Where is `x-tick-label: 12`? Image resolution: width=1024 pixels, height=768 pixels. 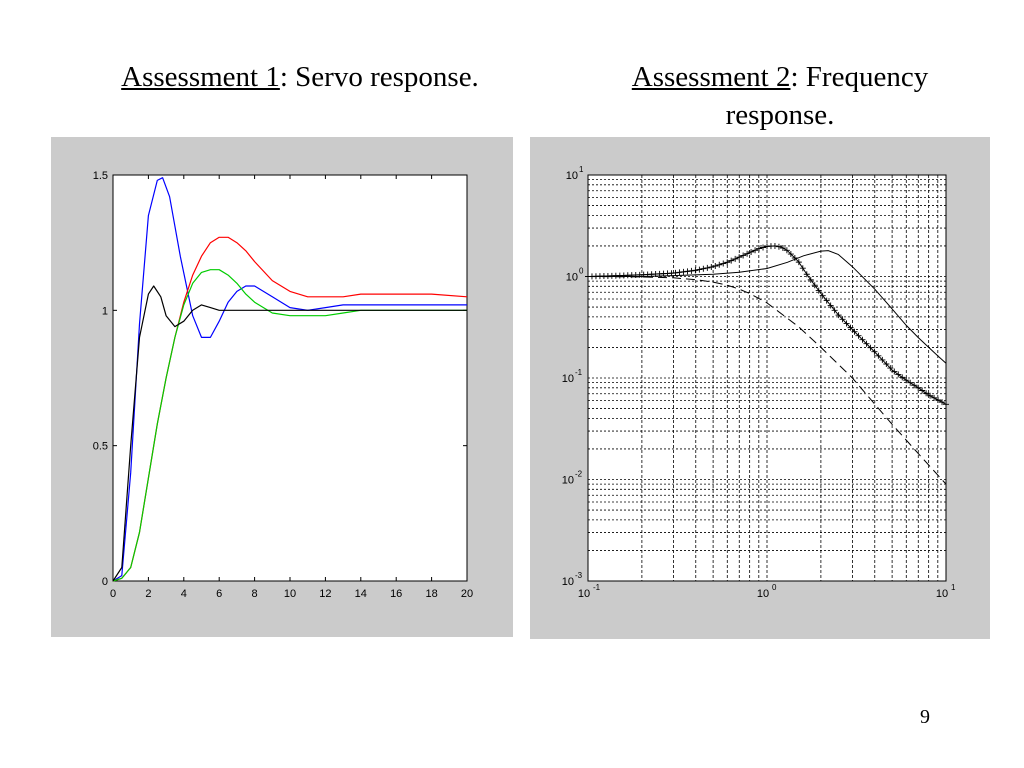
x-tick-label: 12 is located at coordinates (325, 594).